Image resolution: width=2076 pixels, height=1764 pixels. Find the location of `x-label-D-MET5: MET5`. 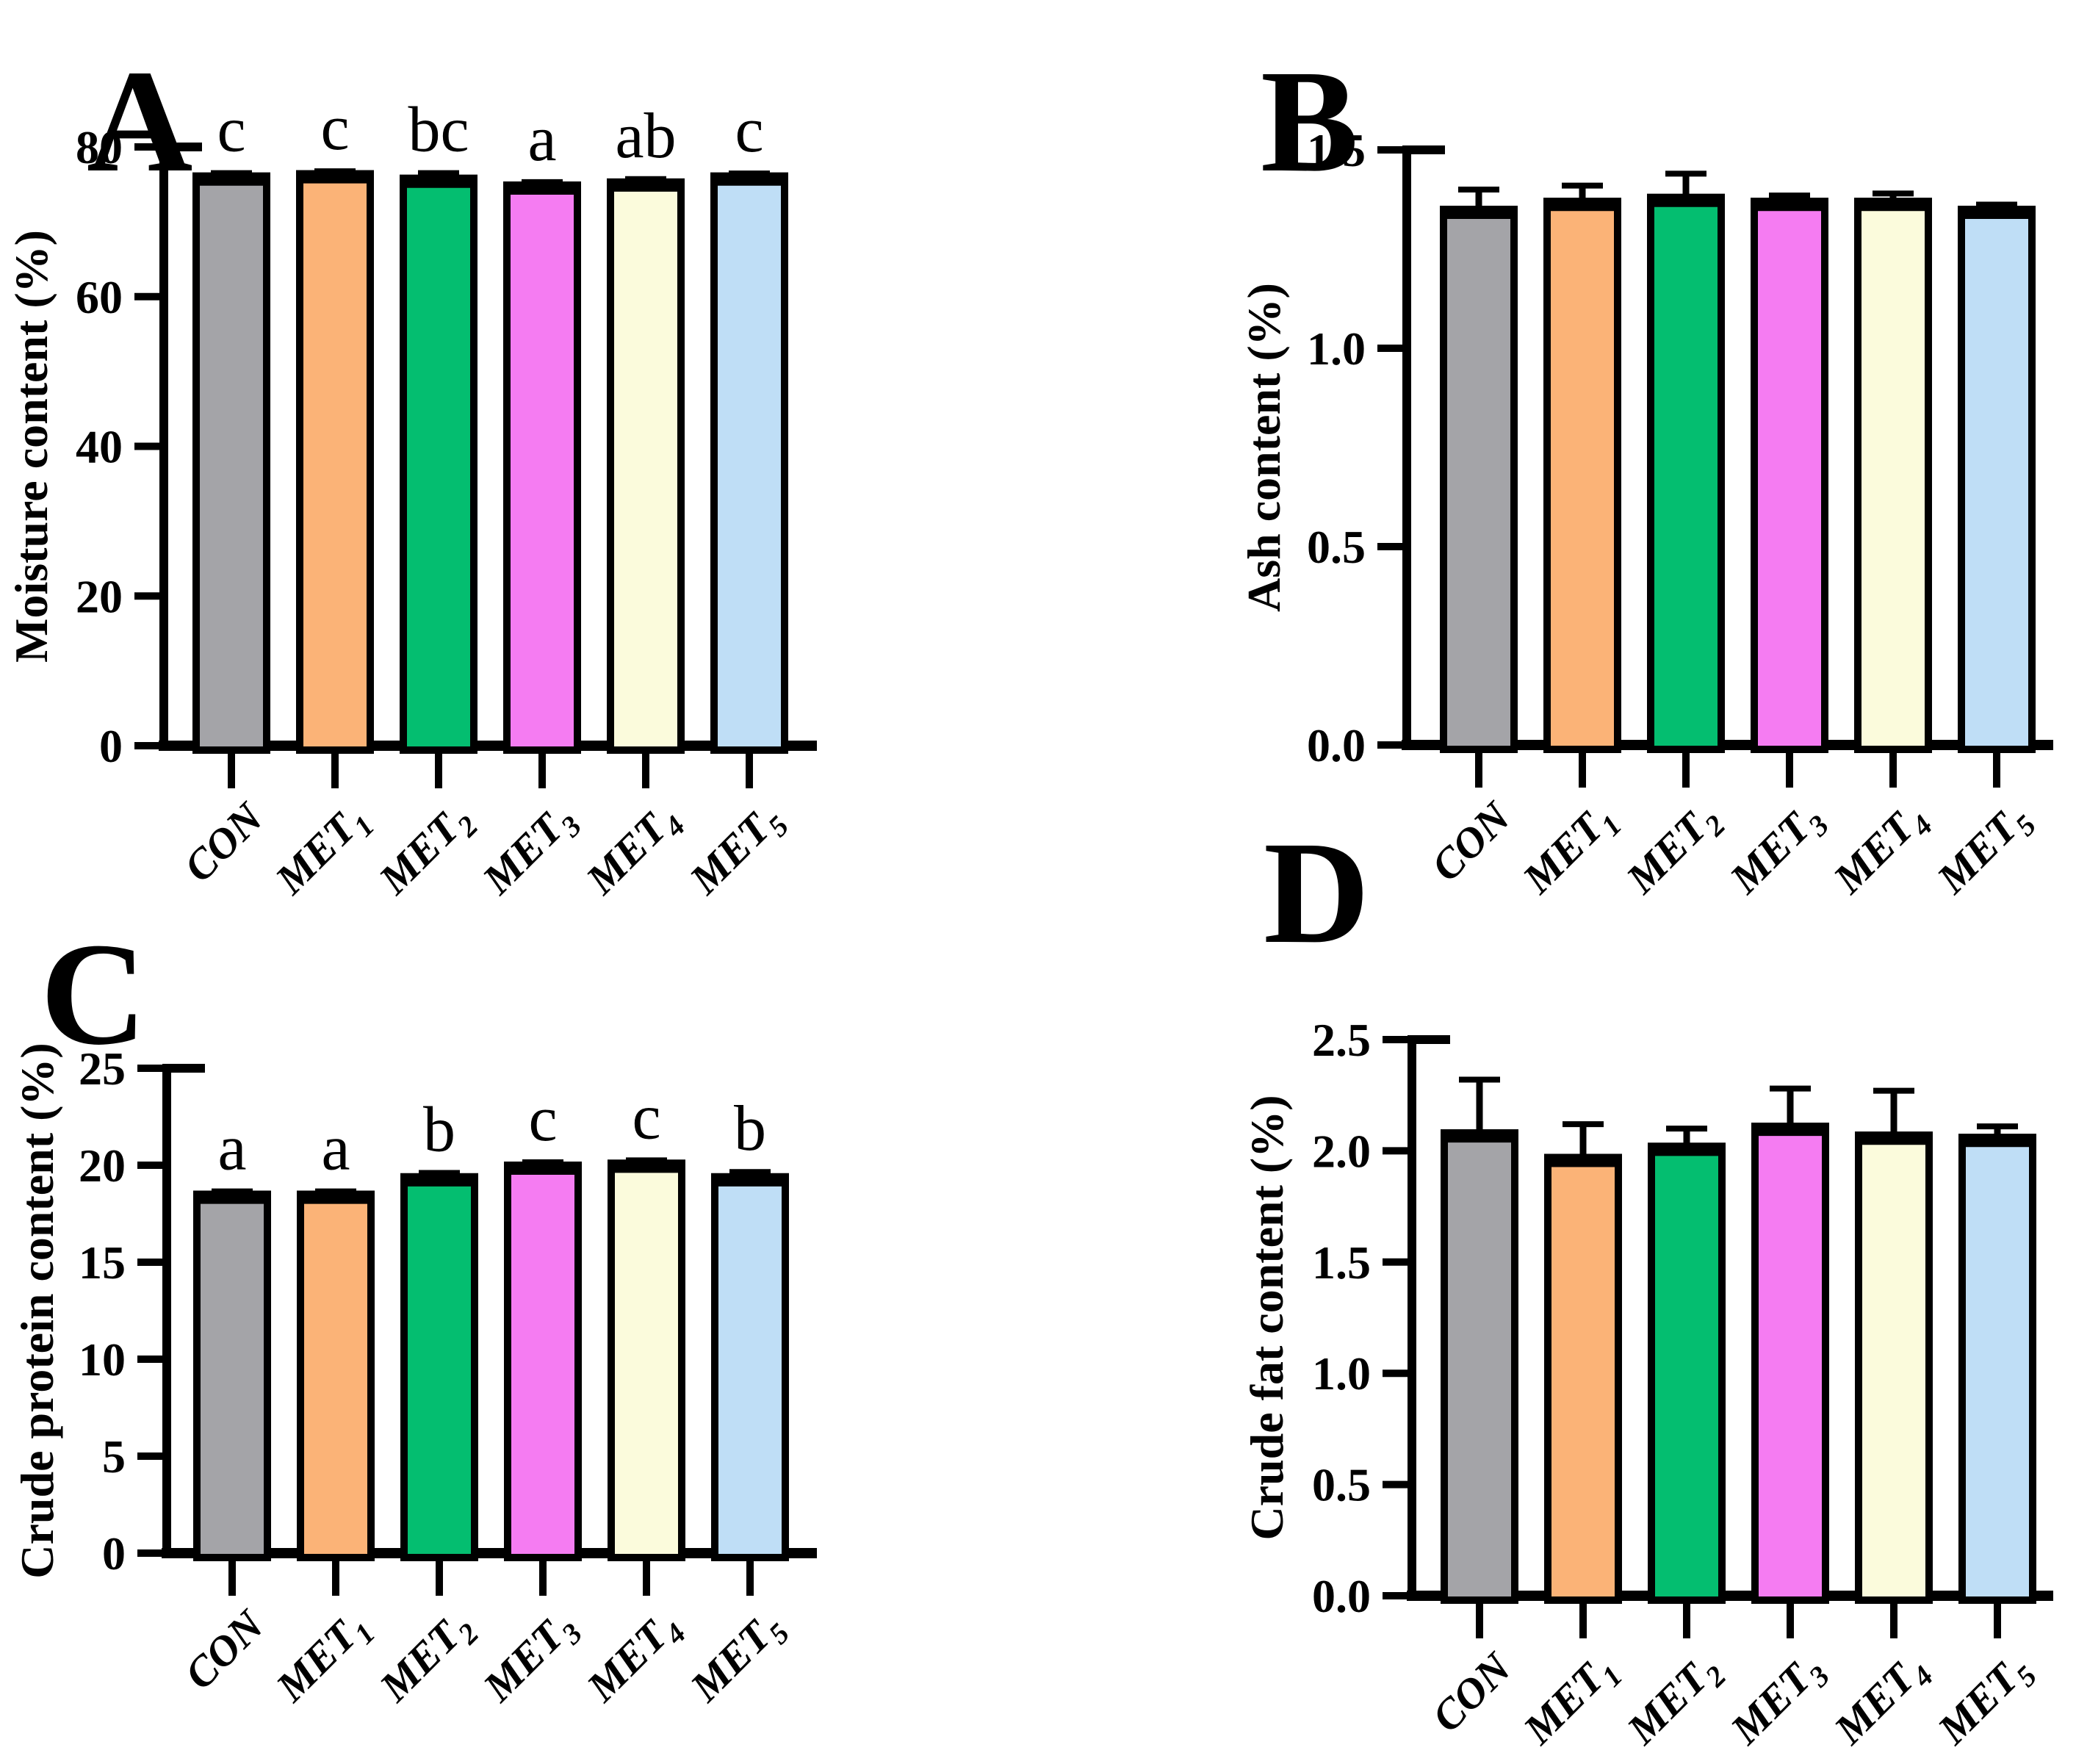

x-label-D-MET5: MET5 is located at coordinates (1986, 1702).